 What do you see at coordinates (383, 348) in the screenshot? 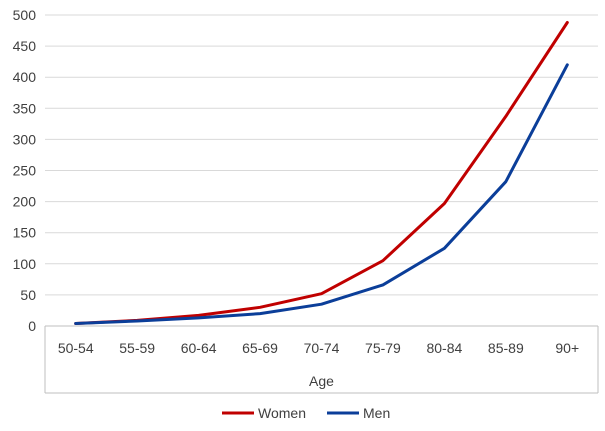
I see `x-tick-label: 75-79` at bounding box center [383, 348].